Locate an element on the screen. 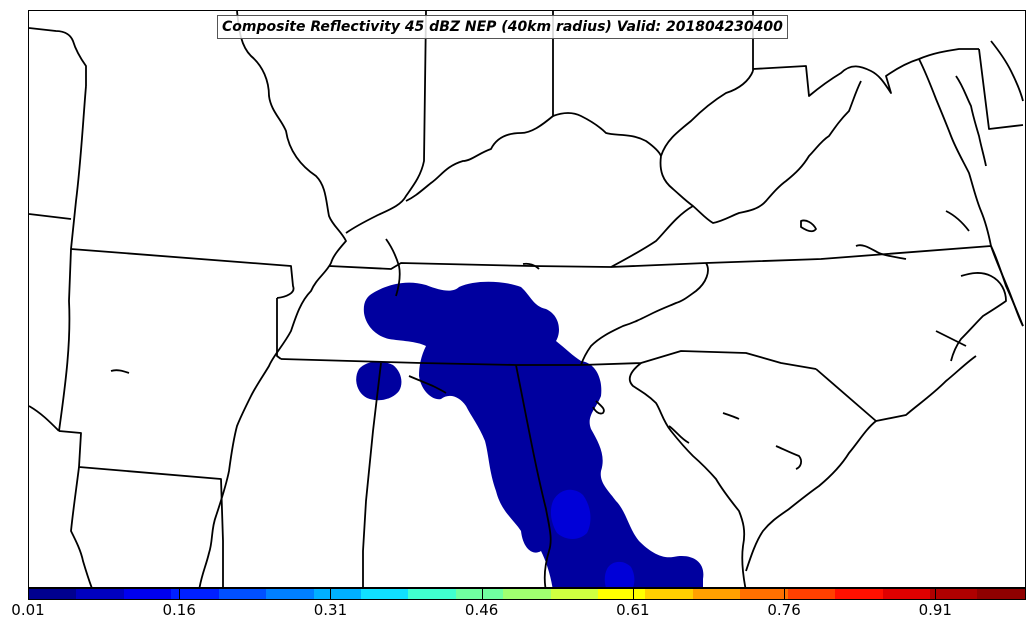  colorbar-tick-label: 0.91 is located at coordinates (935, 610).